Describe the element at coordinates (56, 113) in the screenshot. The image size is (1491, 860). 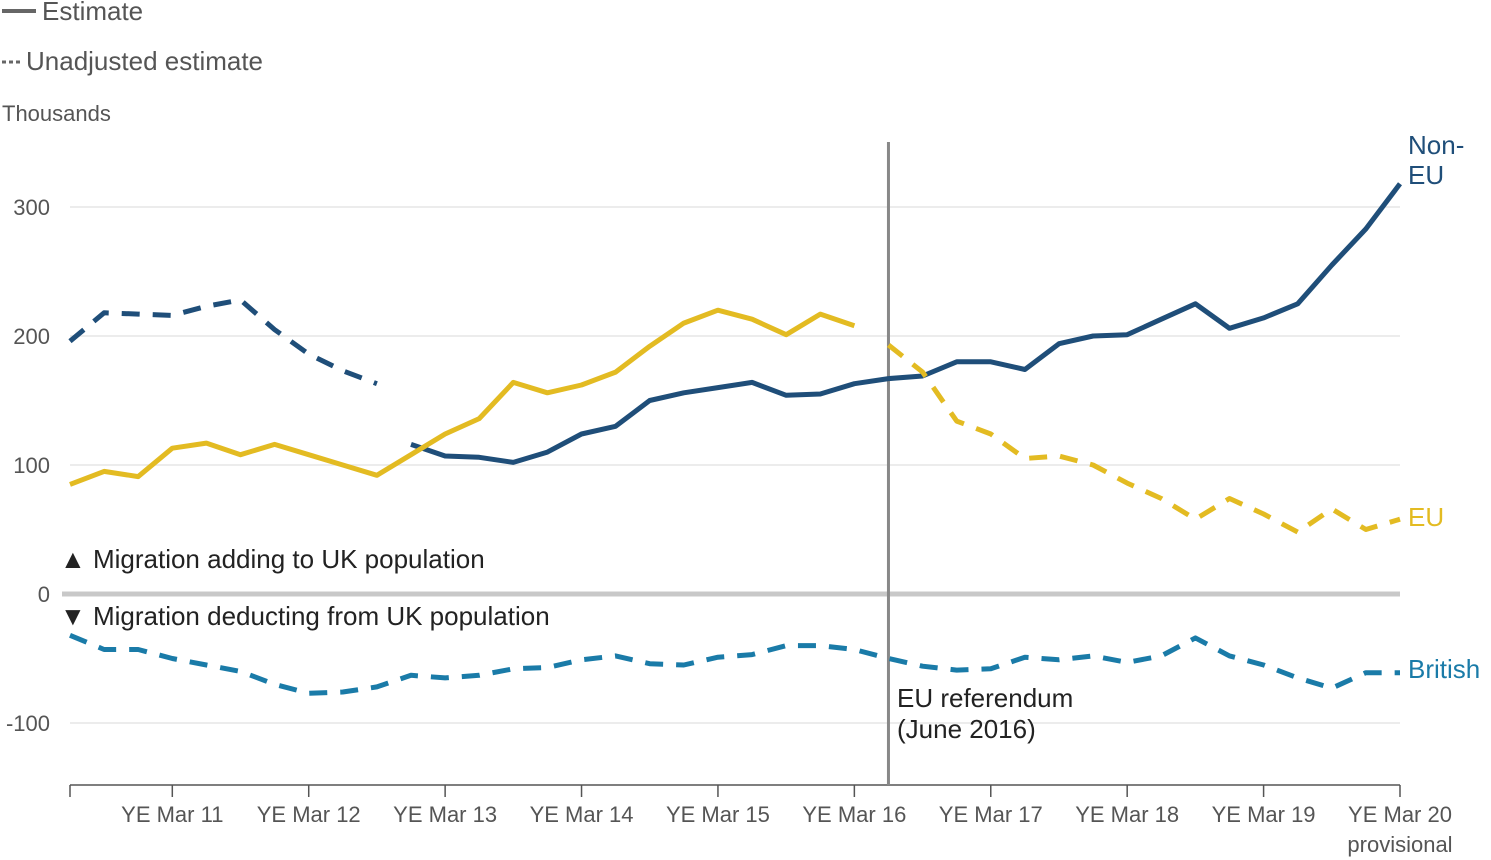
I see `y-unit-label: Thousands` at that location.